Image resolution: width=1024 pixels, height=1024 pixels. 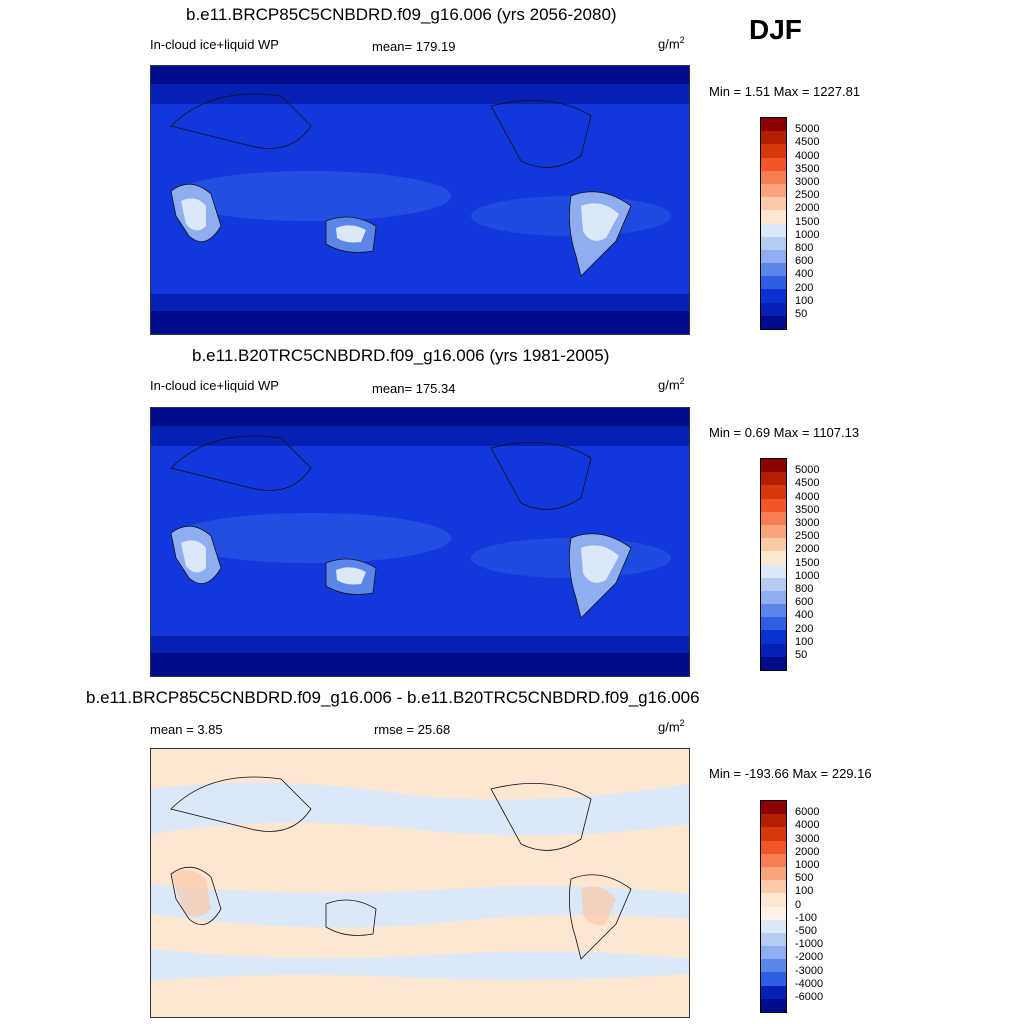 I want to click on legend-tick-label: -2000, so click(x=809, y=957).